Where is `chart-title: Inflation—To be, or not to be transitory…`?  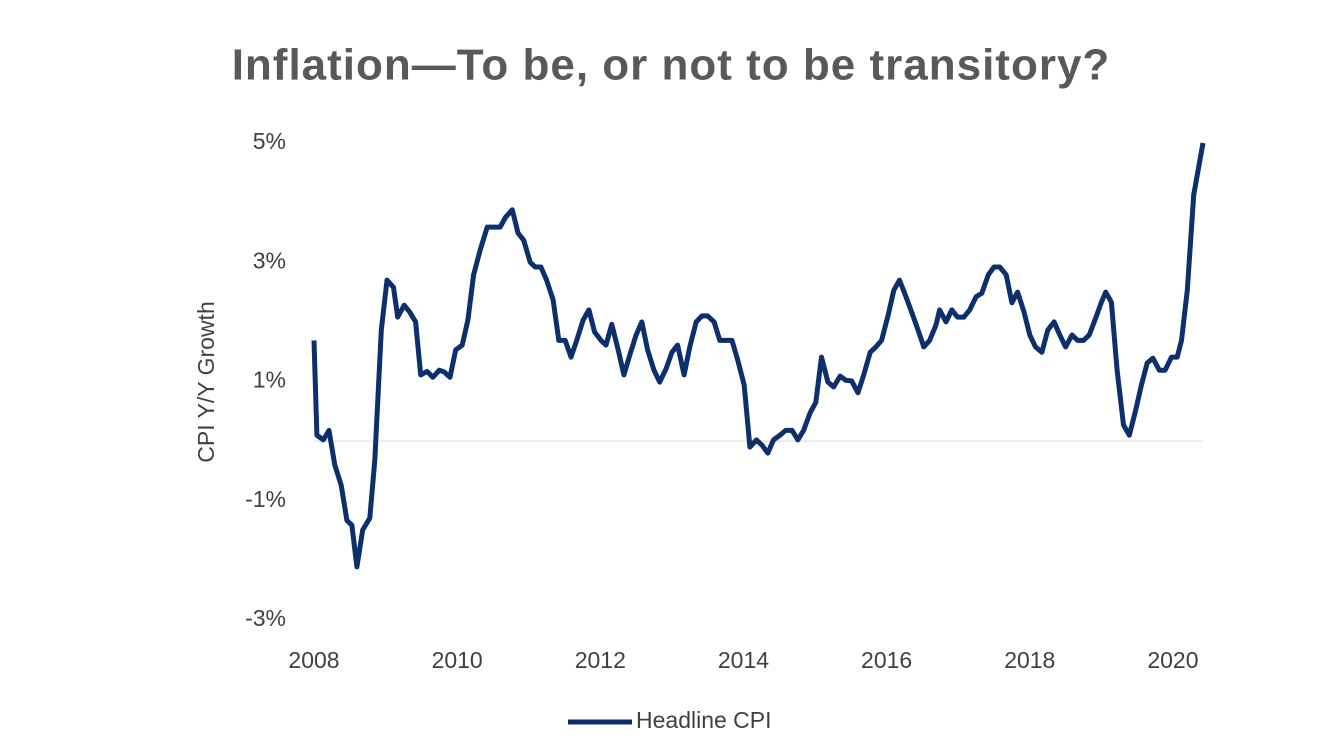
chart-title: Inflation—To be, or not to be transitory… is located at coordinates (671, 65).